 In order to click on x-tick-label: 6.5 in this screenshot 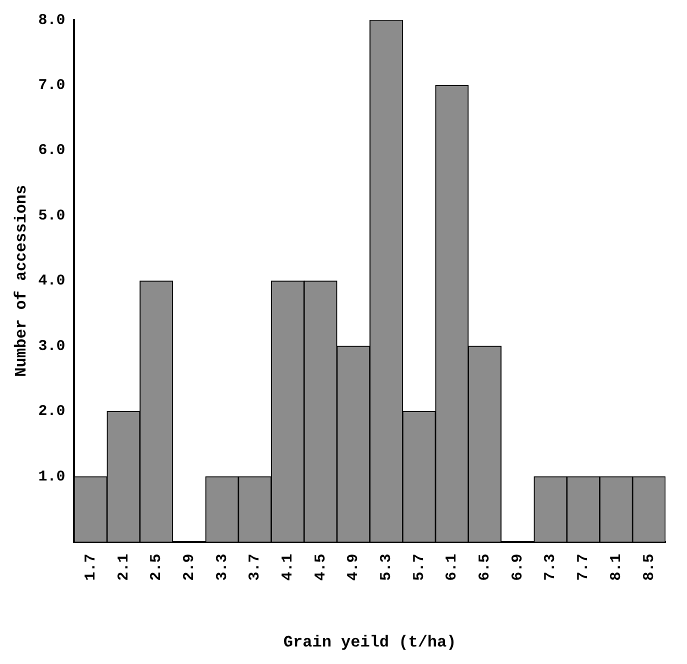, I will do `click(485, 567)`.